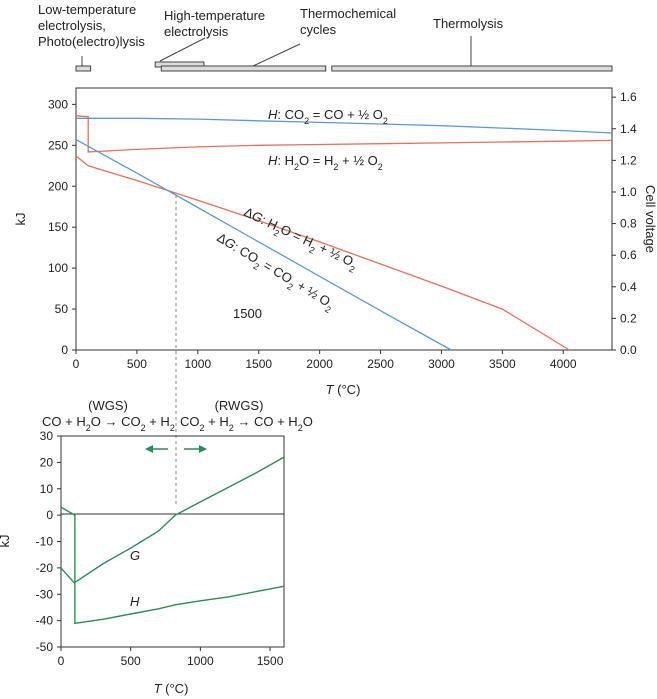 This screenshot has width=657, height=699. Describe the element at coordinates (628, 318) in the screenshot. I see `top-y2-tick-label: 0.2` at that location.